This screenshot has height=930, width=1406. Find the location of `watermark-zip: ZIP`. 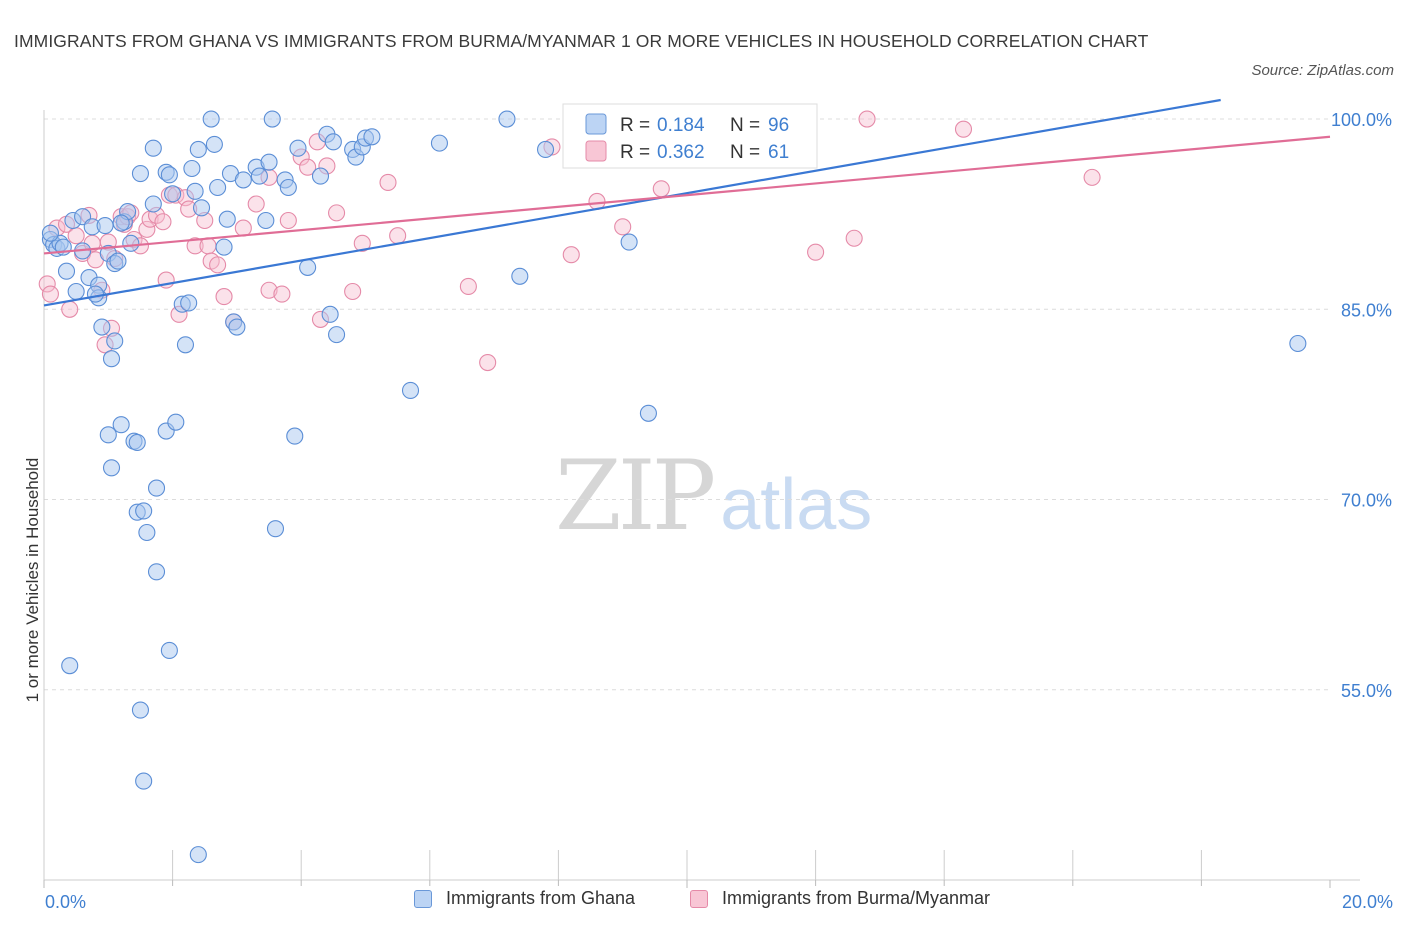

watermark-zip: ZIP is located at coordinates (635, 496).